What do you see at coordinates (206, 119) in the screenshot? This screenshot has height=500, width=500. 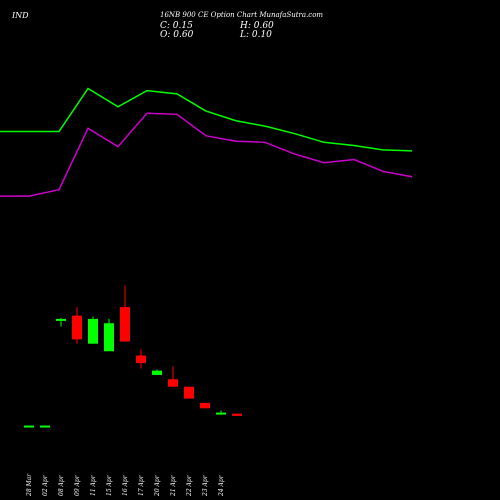 I see `upper-band-line` at bounding box center [206, 119].